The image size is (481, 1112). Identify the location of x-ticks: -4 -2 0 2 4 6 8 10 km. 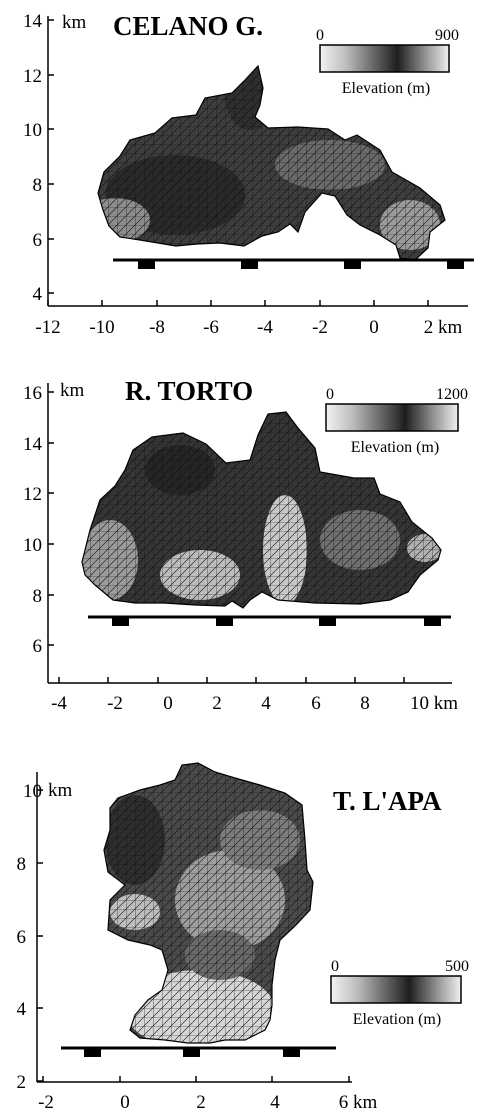
(254, 695).